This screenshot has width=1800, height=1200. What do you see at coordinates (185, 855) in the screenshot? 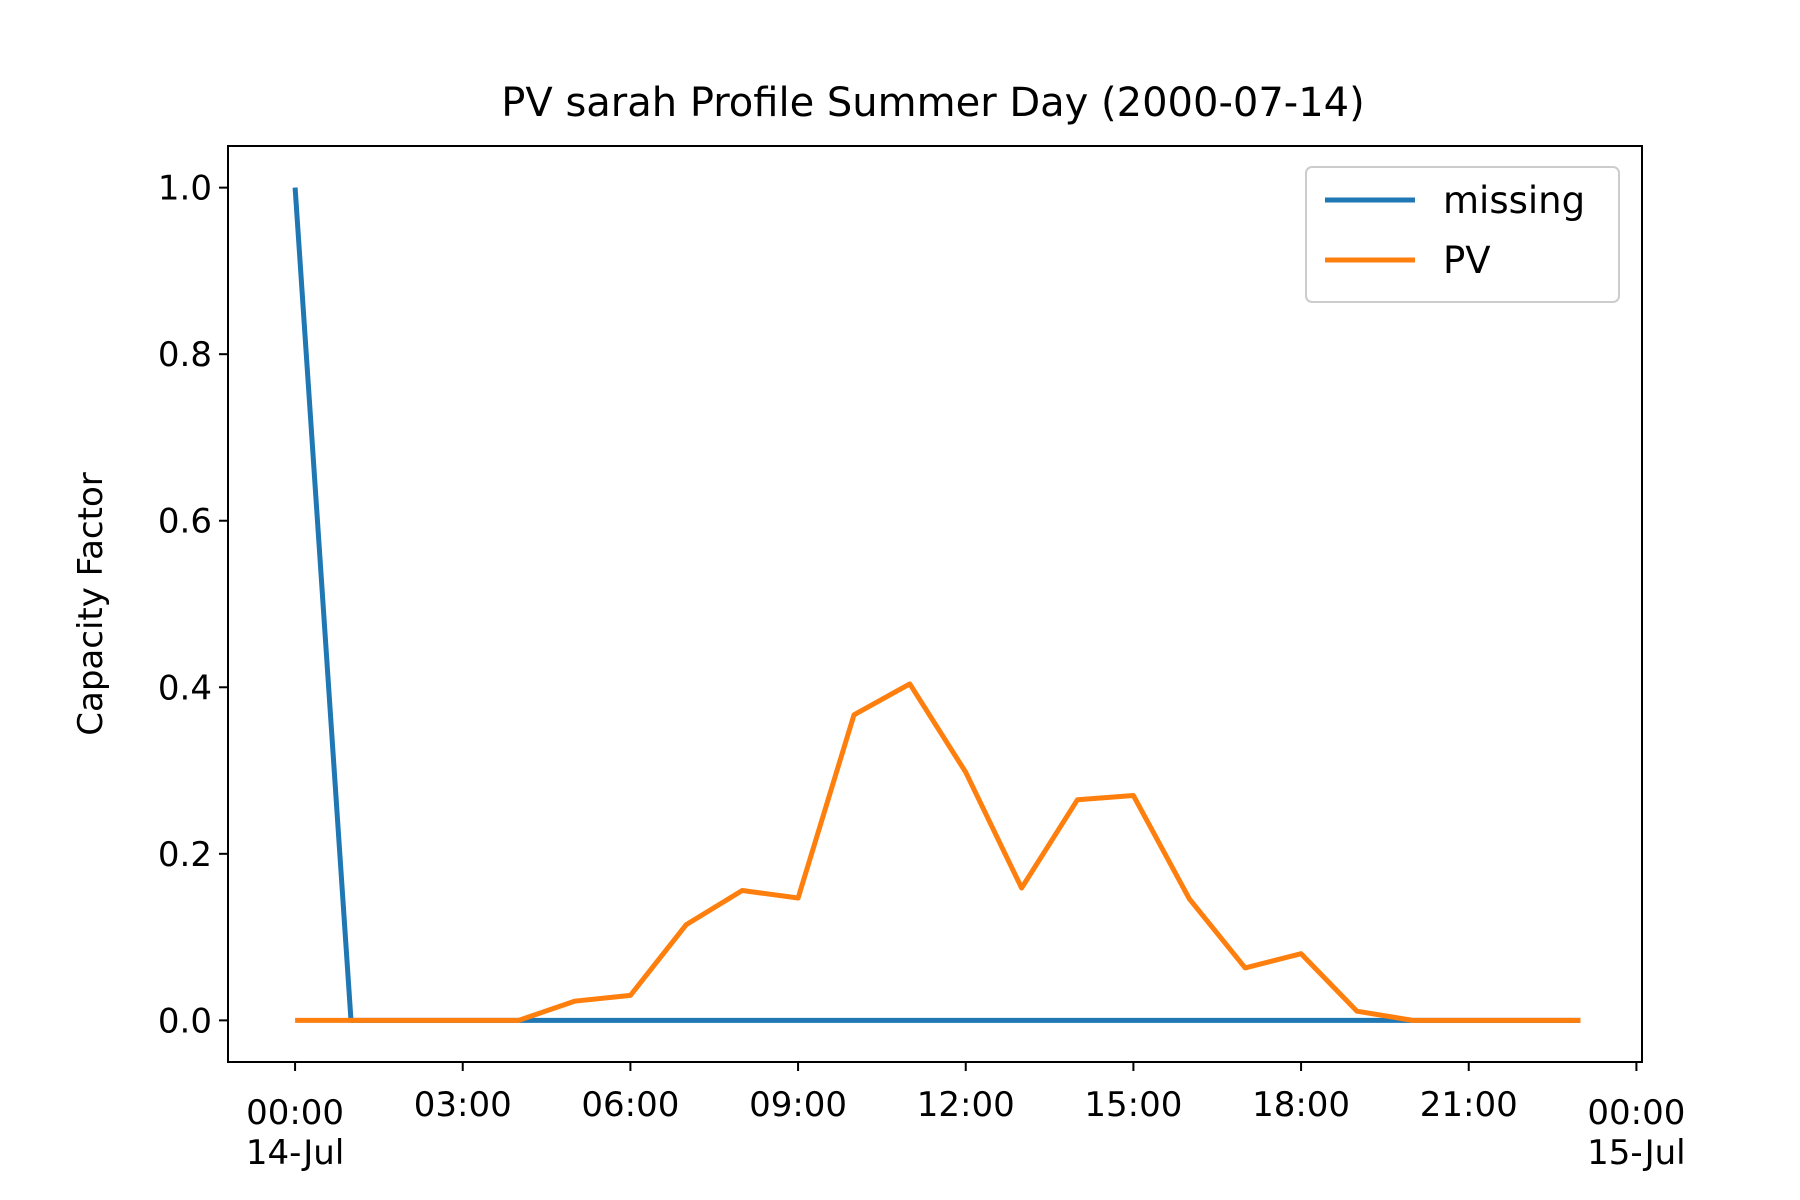
I see `y-tick-label: 0.2` at bounding box center [185, 855].